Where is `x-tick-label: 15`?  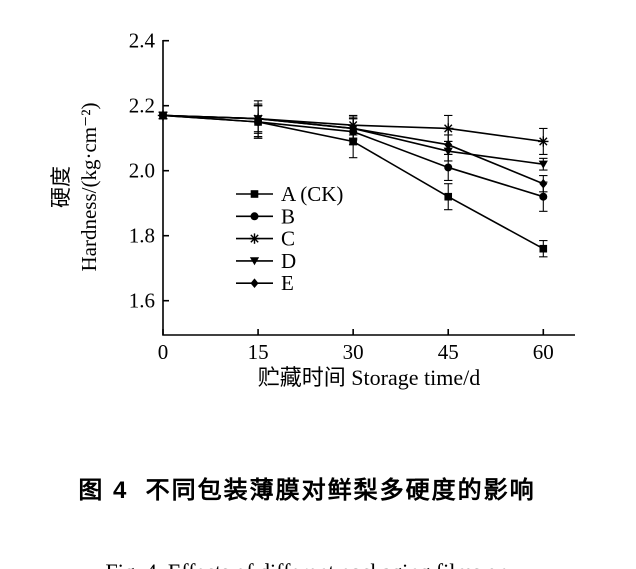
x-tick-label: 15 is located at coordinates (258, 352).